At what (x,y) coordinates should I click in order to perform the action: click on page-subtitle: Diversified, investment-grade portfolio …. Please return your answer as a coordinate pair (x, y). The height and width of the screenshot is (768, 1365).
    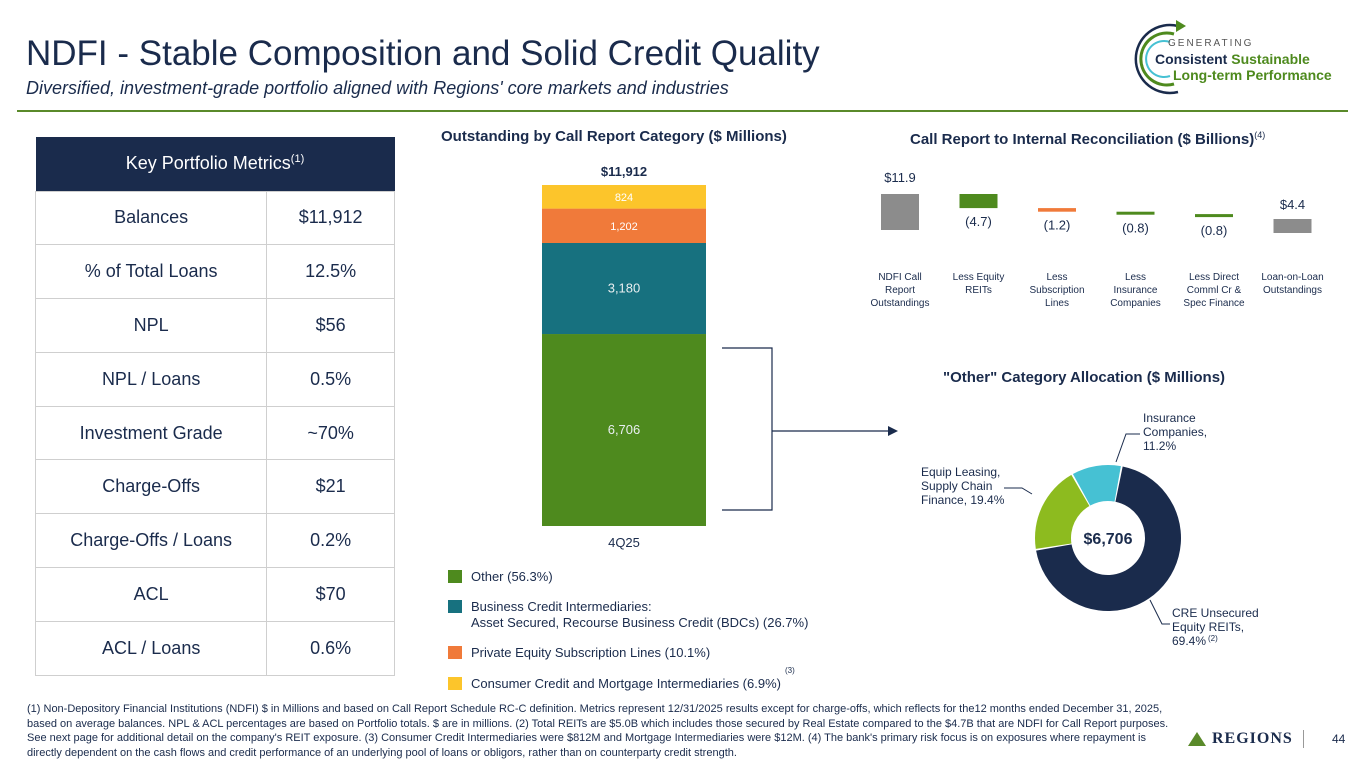
    Looking at the image, I should click on (377, 88).